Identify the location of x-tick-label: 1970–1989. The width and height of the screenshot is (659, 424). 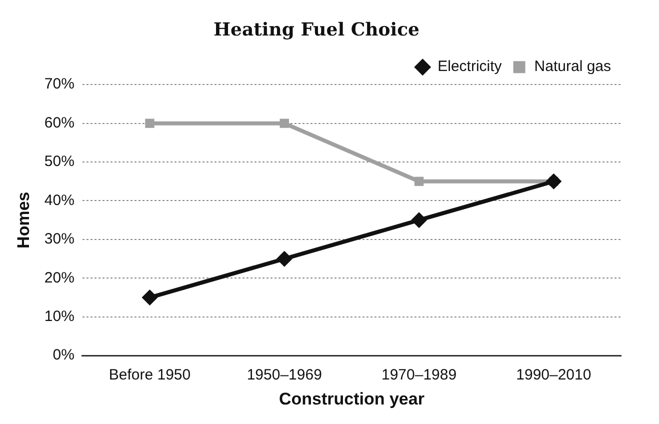
(419, 375).